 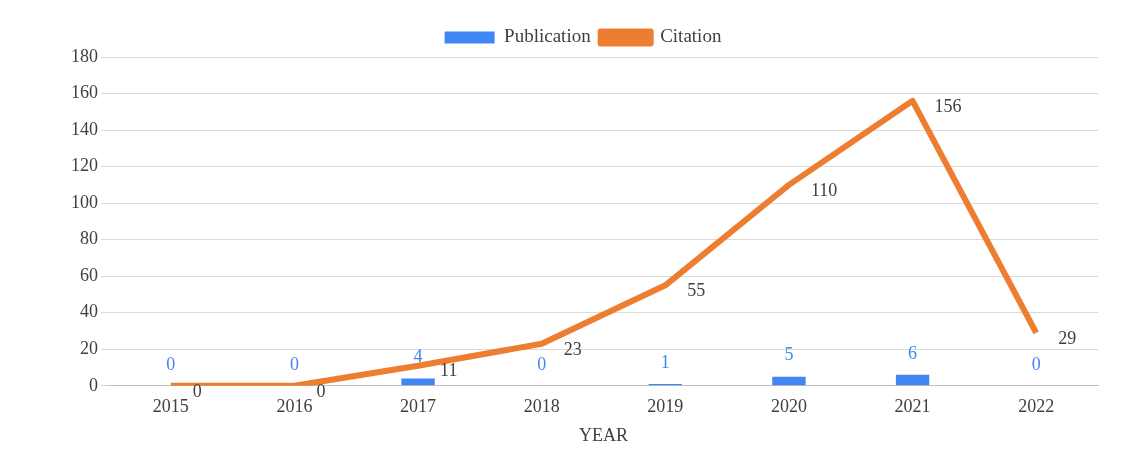 I want to click on legend-label: Publication, so click(x=548, y=36).